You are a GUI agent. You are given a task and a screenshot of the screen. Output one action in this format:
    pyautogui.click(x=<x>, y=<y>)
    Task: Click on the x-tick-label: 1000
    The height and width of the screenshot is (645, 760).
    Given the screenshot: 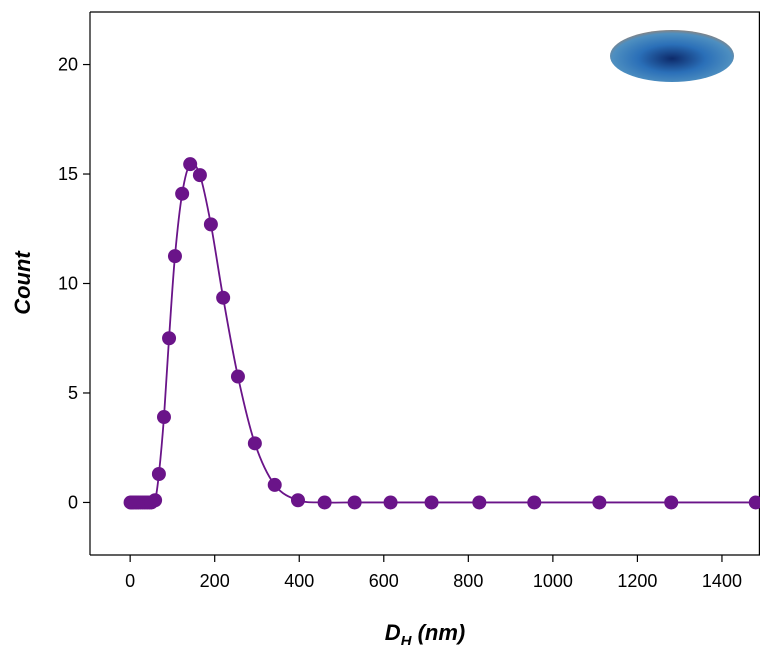 What is the action you would take?
    pyautogui.click(x=553, y=581)
    